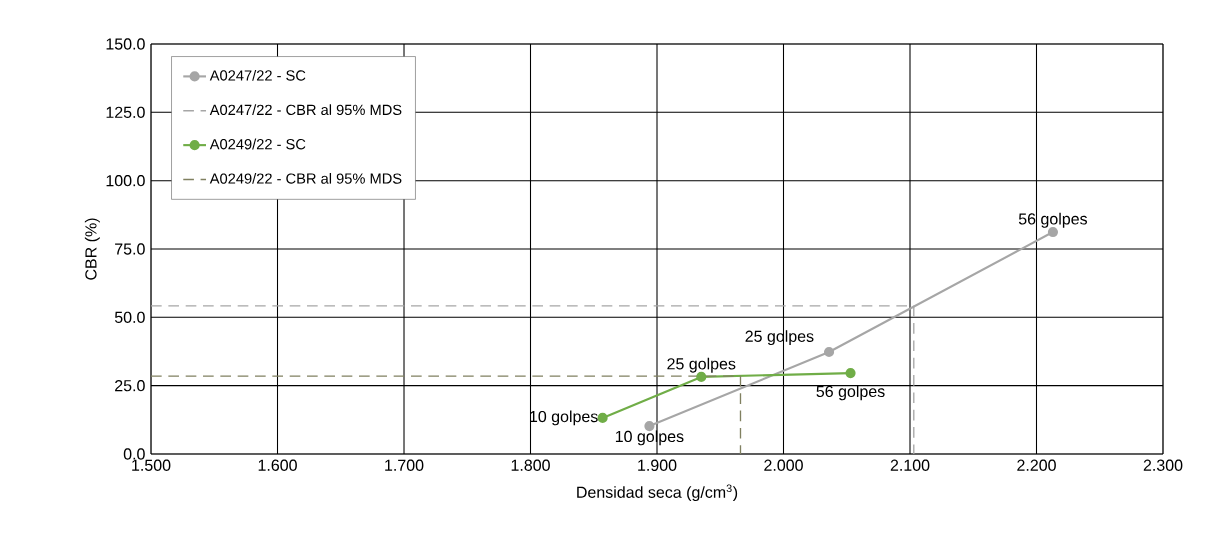 This screenshot has width=1207, height=560. I want to click on x-tick-label: 1.800, so click(530, 465).